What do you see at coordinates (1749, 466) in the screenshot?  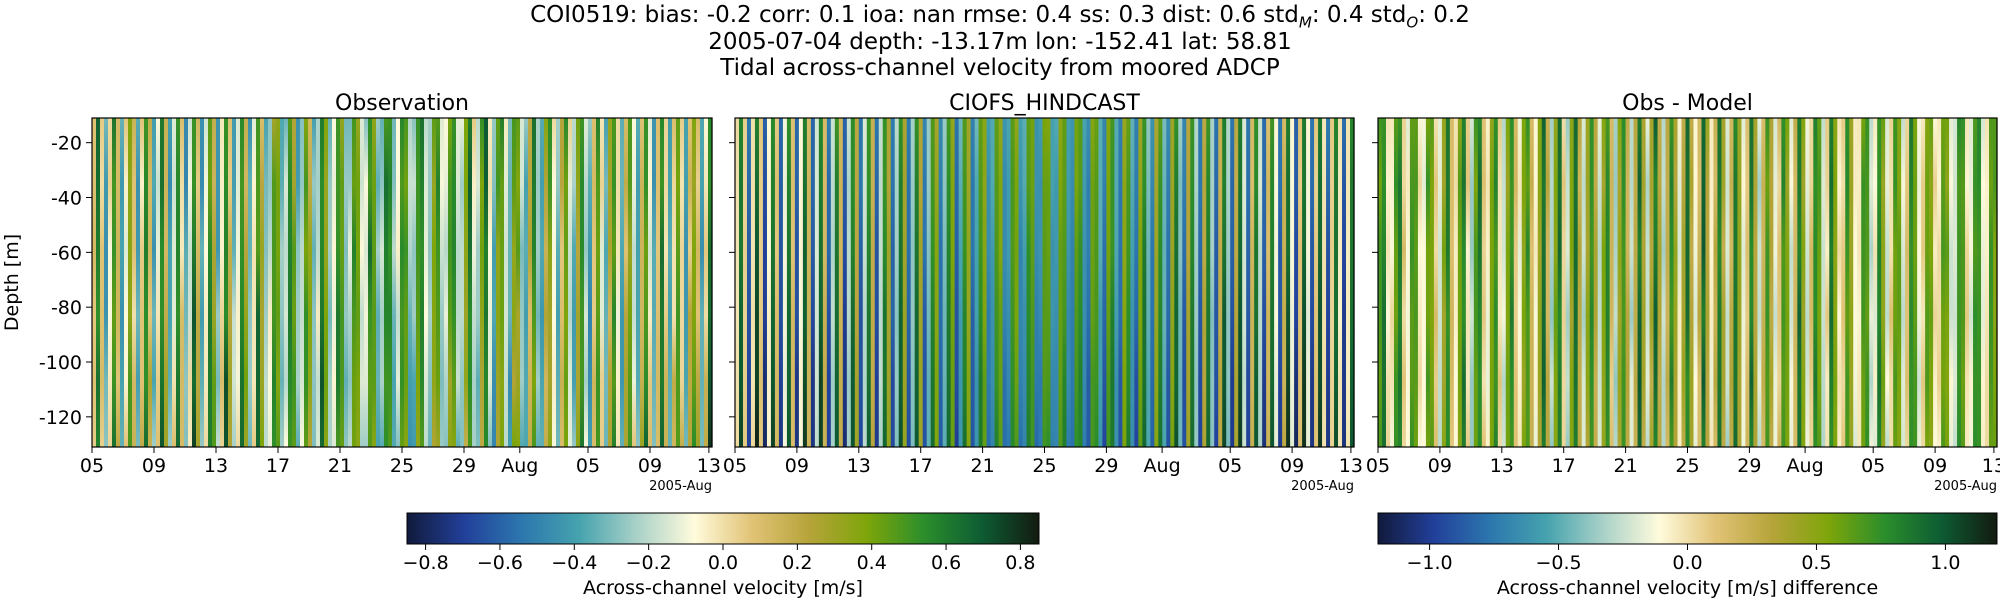 I see `x-tick-label: 29` at bounding box center [1749, 466].